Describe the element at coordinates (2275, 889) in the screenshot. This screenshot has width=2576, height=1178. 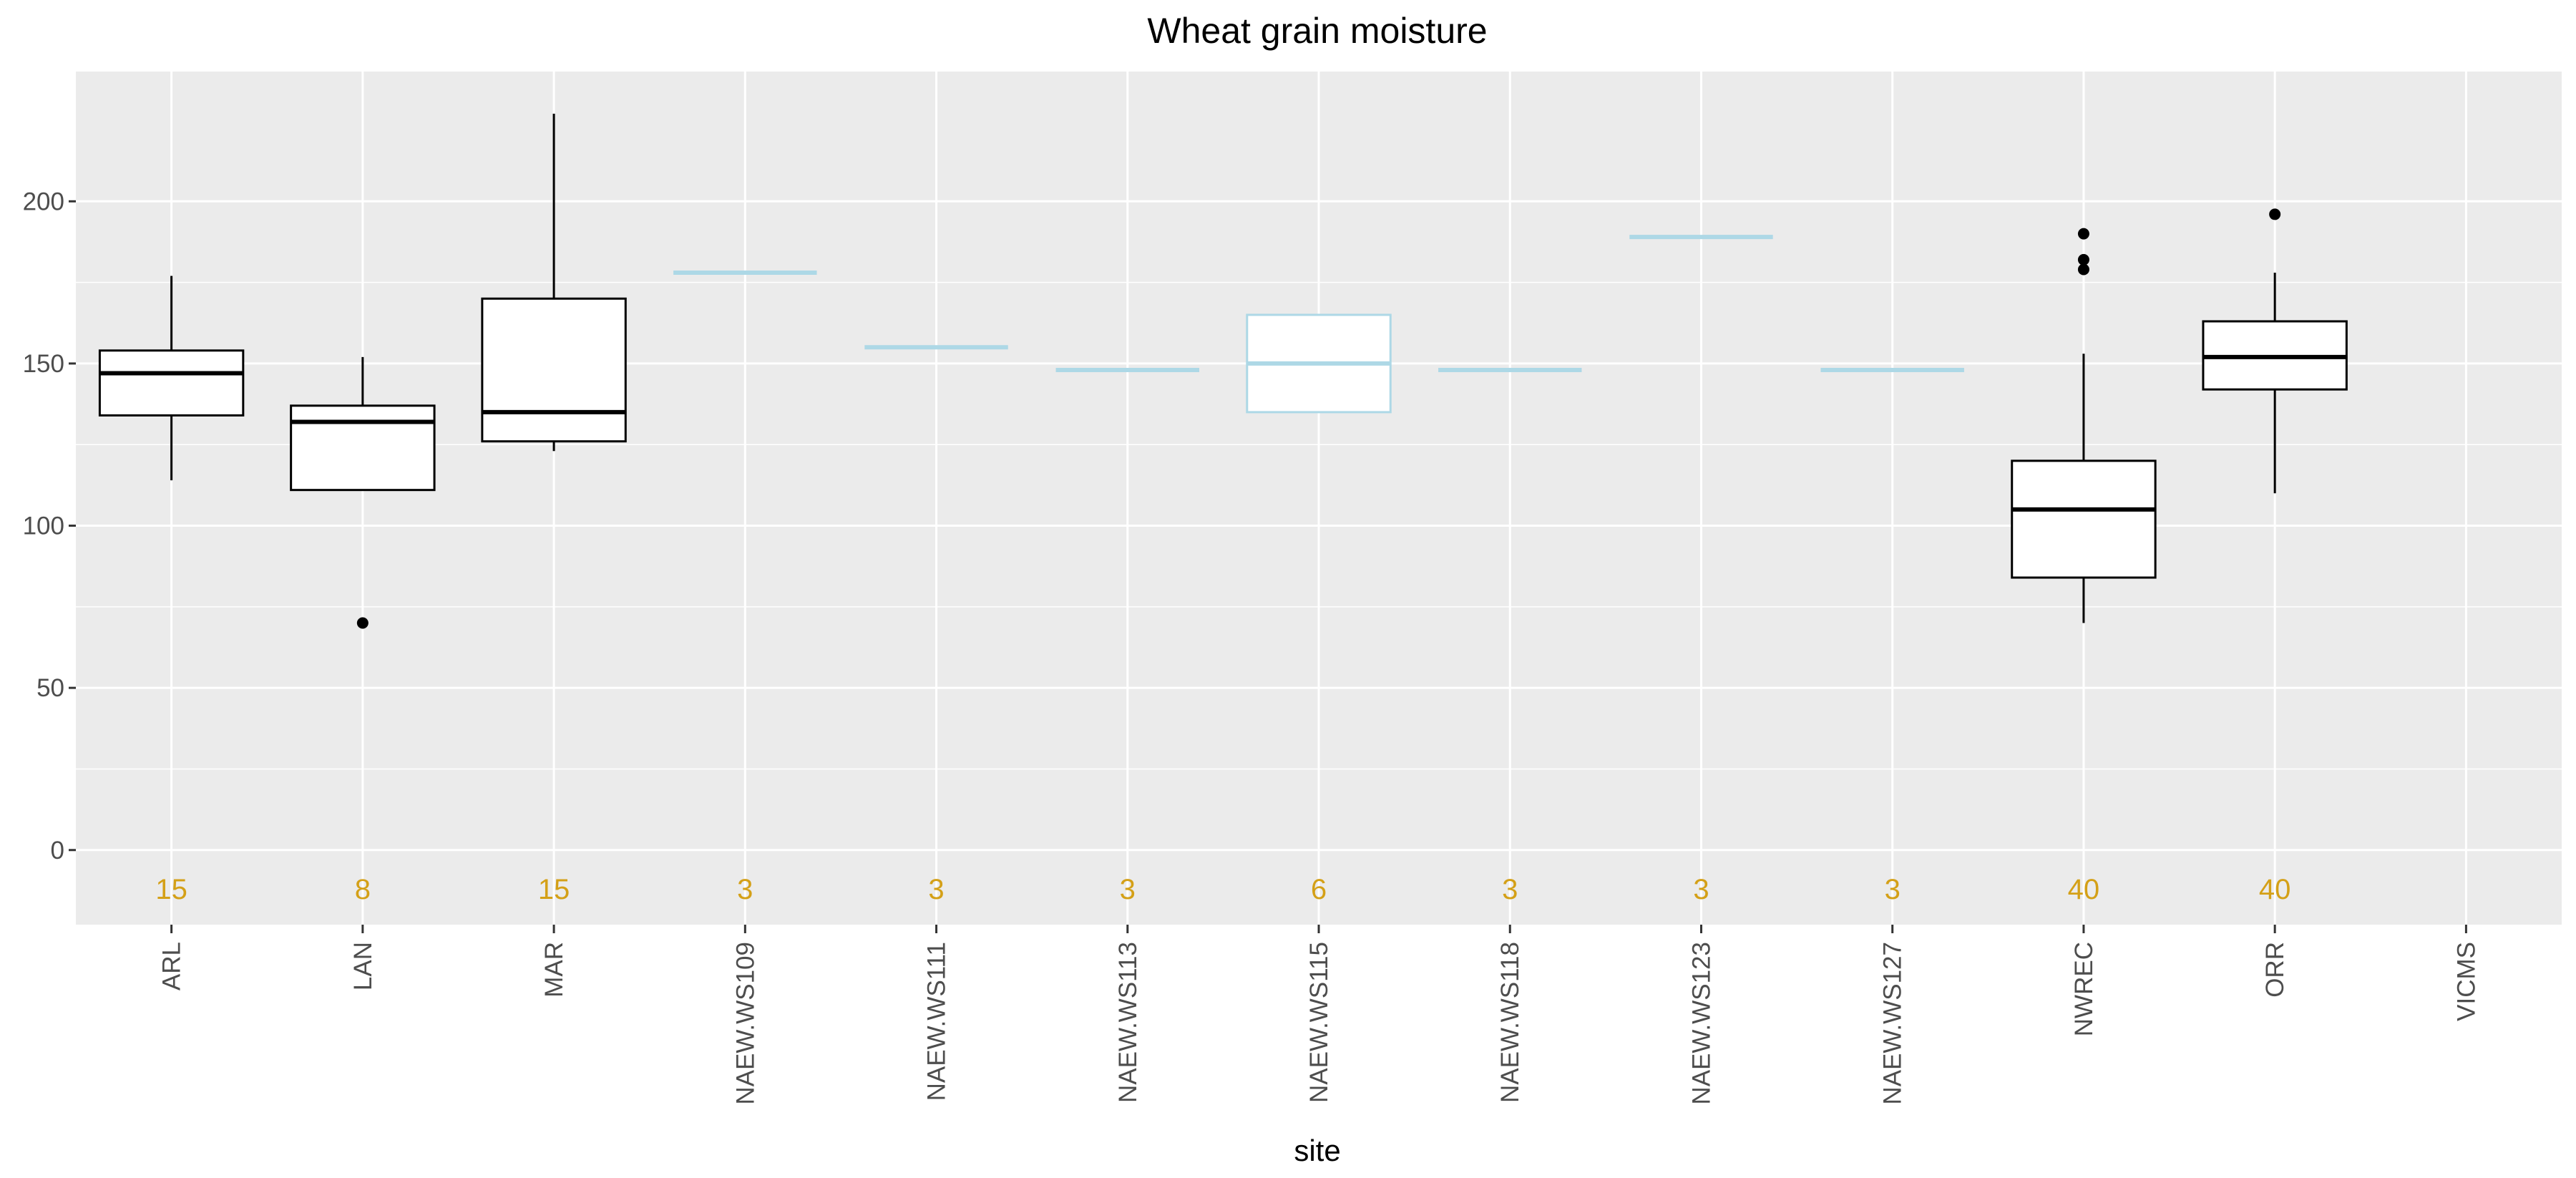
I see `count-label-orr: 40` at that location.